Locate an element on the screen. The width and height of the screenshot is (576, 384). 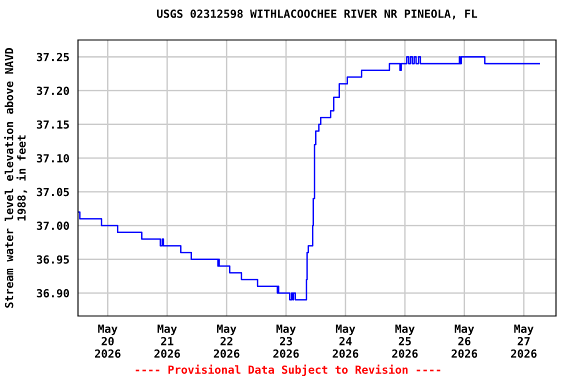
y-tick-label: 36.90 is located at coordinates (52, 293).